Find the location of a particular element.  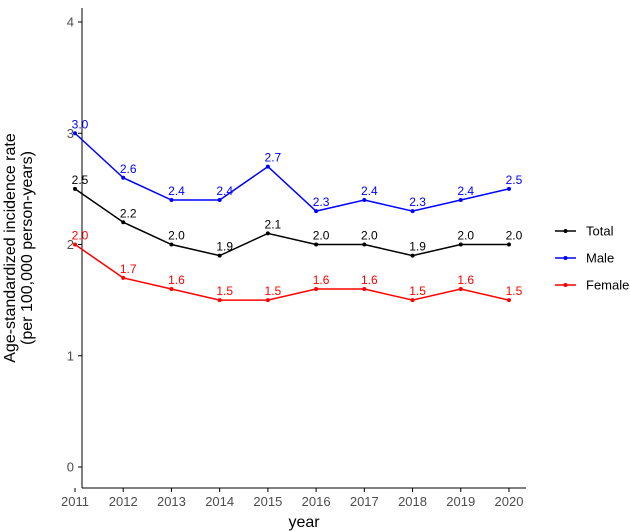

x-tick-label: 2015 is located at coordinates (267, 501).